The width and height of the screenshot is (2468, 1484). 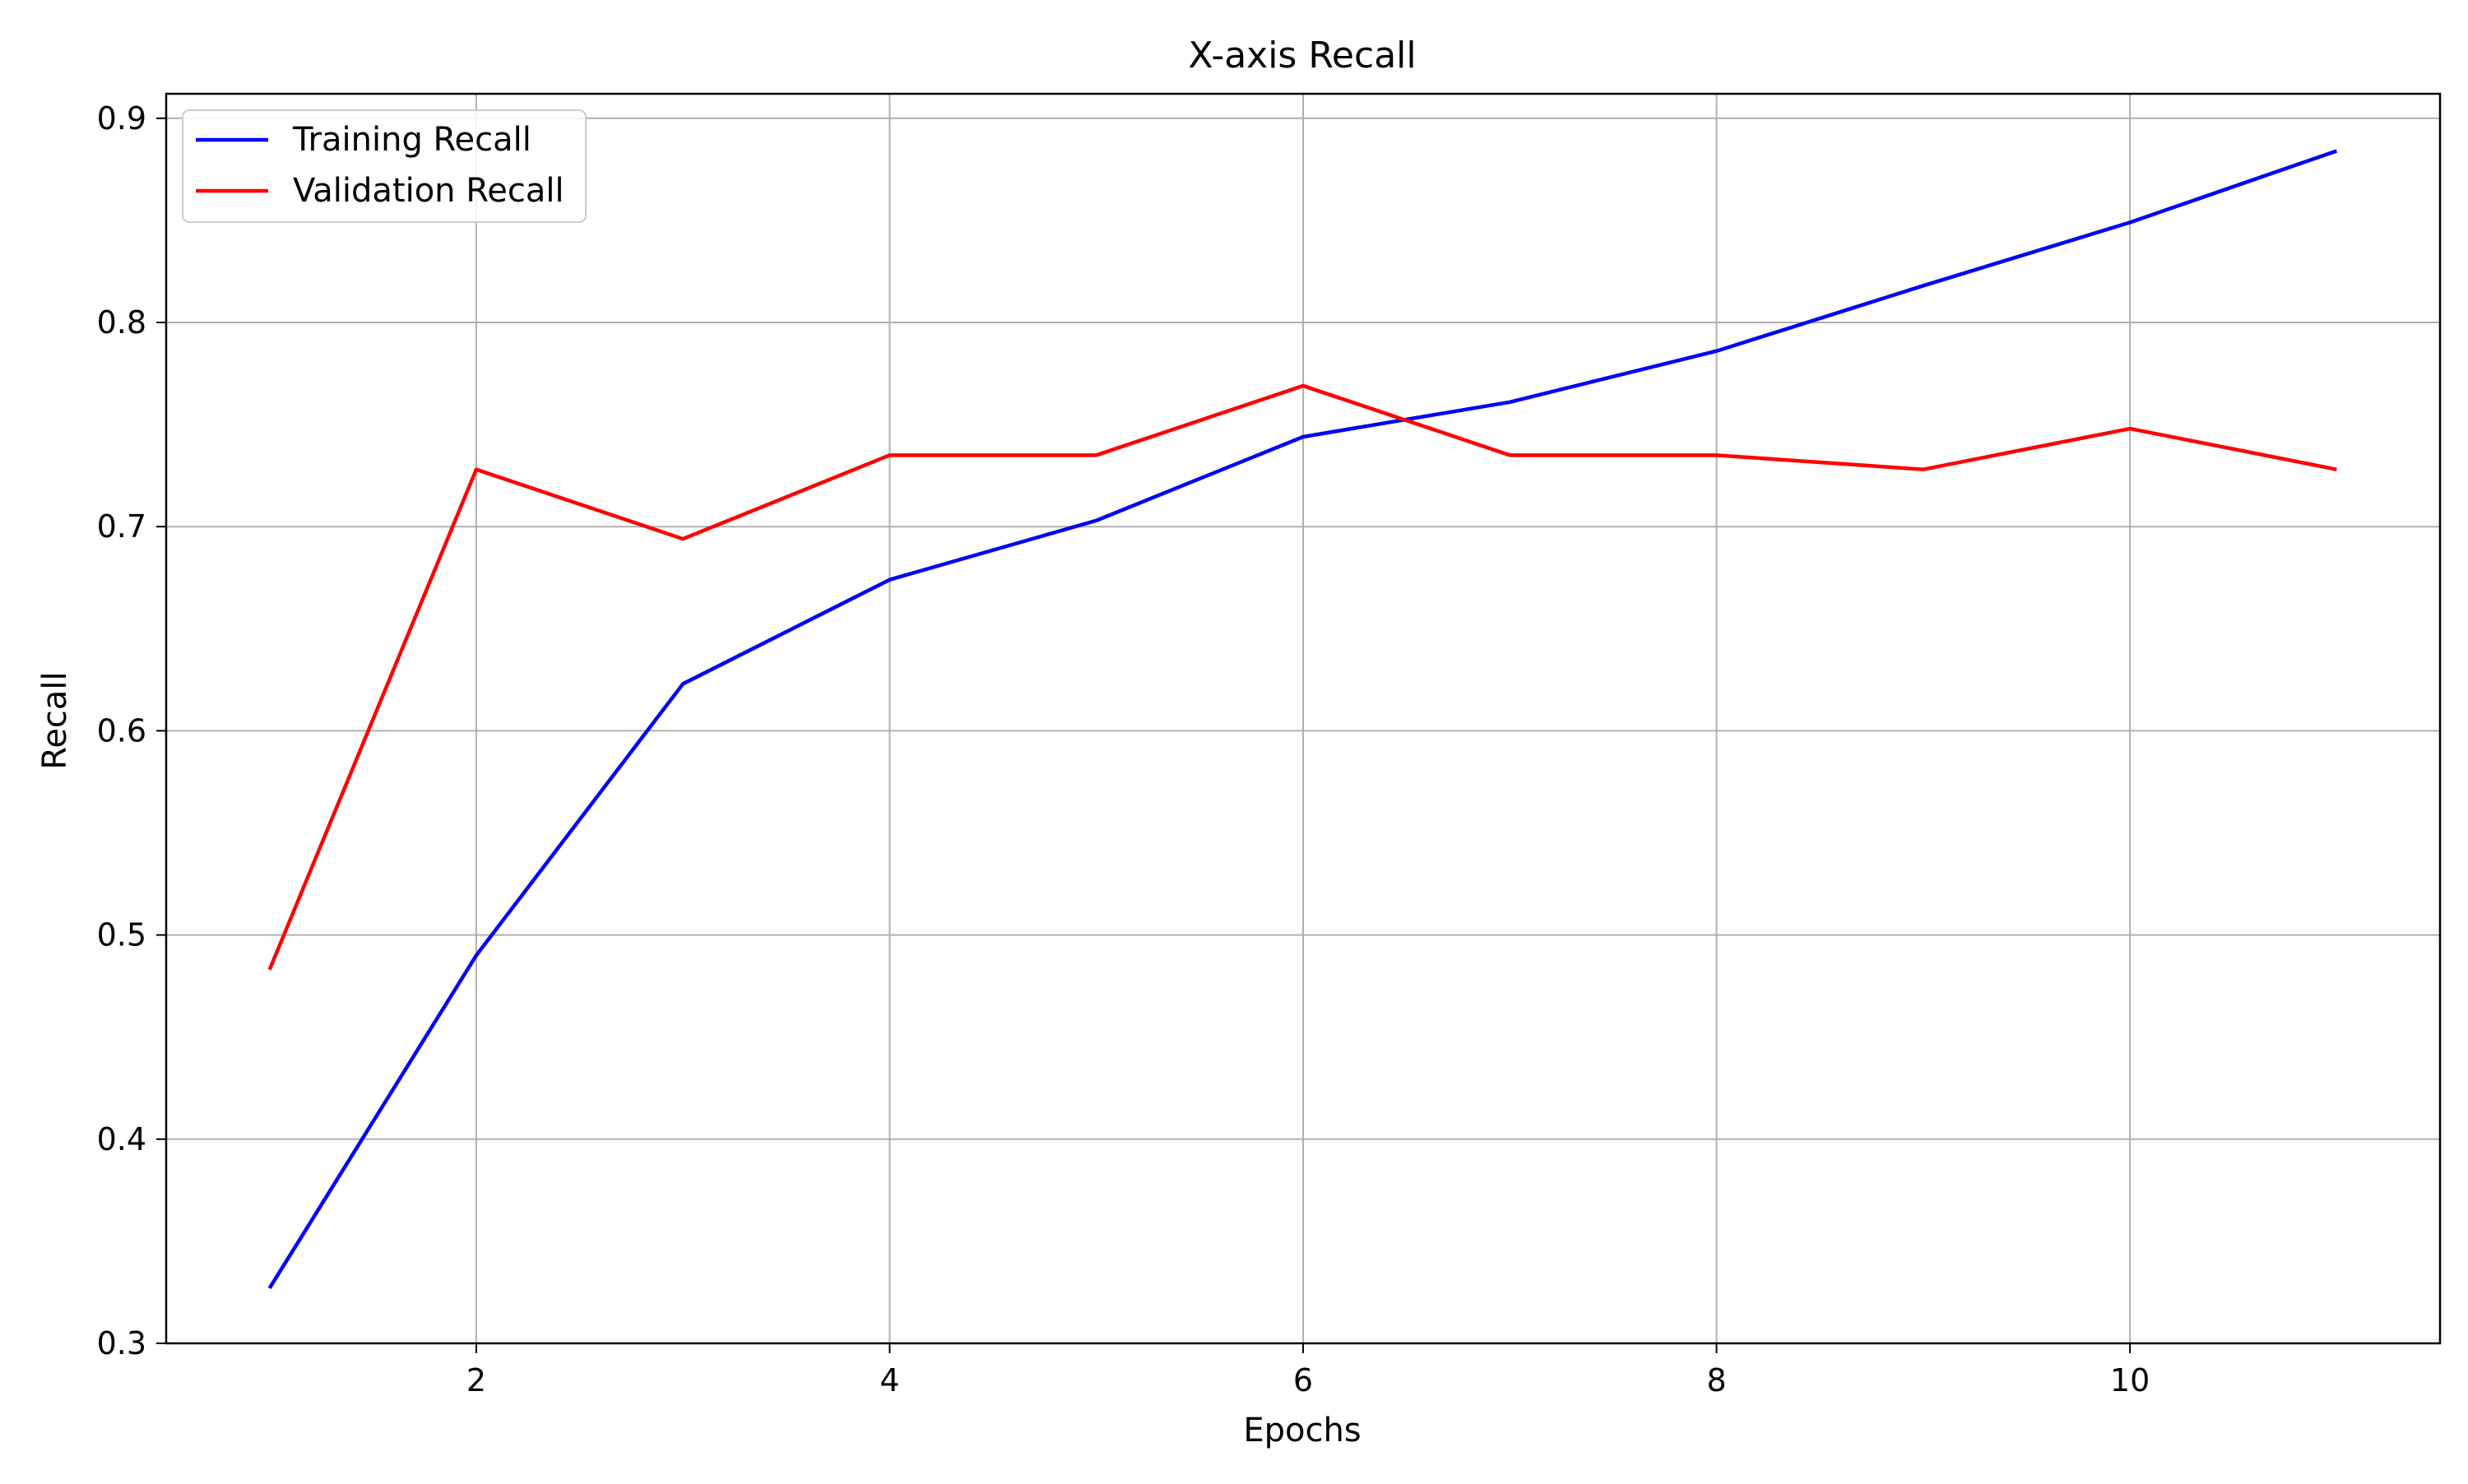 What do you see at coordinates (429, 191) in the screenshot?
I see `legend-label: Validation Recall` at bounding box center [429, 191].